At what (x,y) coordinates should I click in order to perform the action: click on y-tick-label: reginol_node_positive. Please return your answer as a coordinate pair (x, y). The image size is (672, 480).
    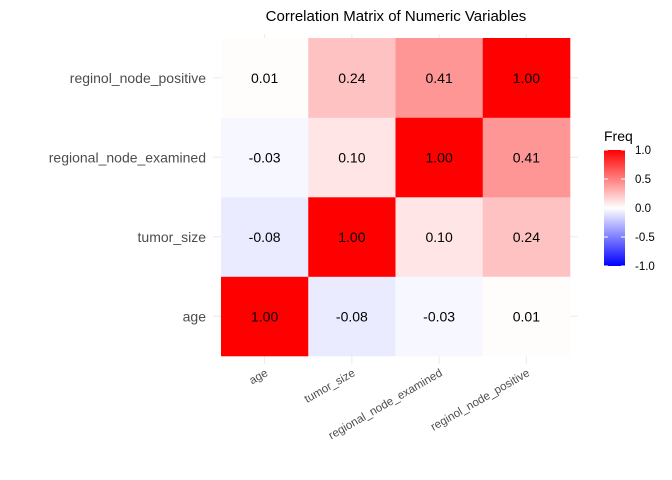
    Looking at the image, I should click on (138, 78).